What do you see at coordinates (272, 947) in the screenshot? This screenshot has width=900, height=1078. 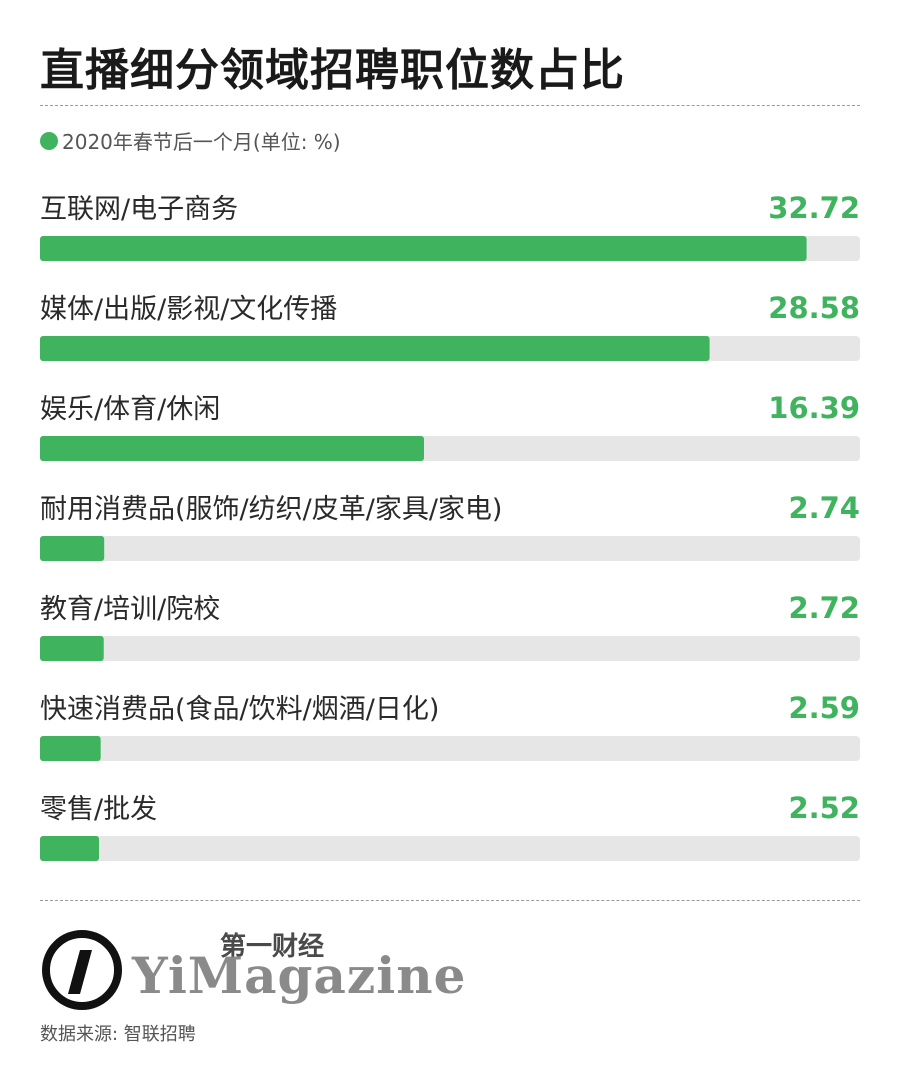 I see `logo-chinese-name: 第一财经` at bounding box center [272, 947].